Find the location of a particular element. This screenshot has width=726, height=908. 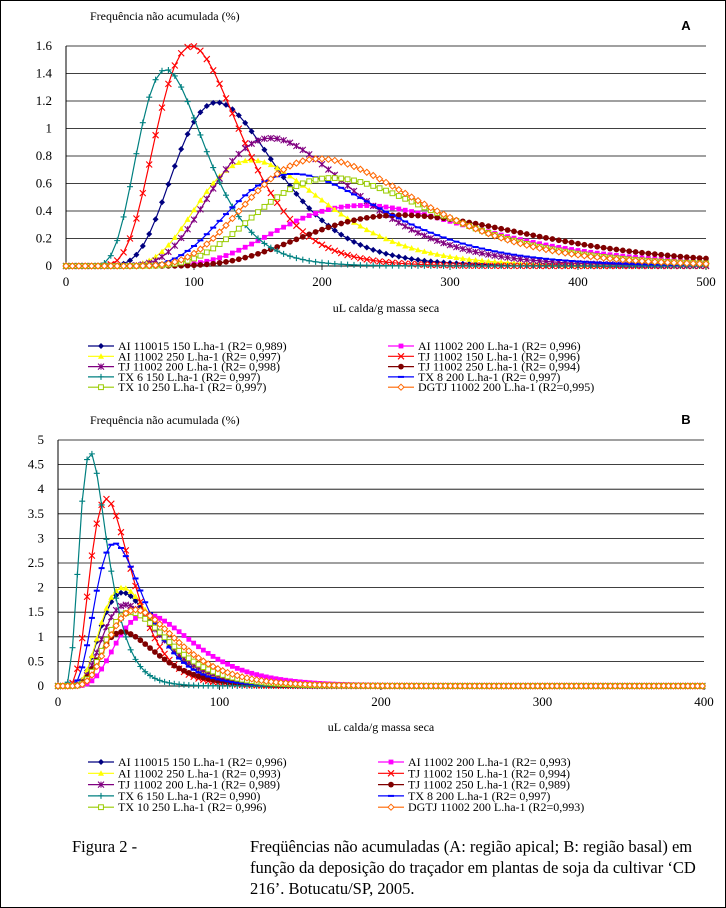

series-line is located at coordinates (386, 212).